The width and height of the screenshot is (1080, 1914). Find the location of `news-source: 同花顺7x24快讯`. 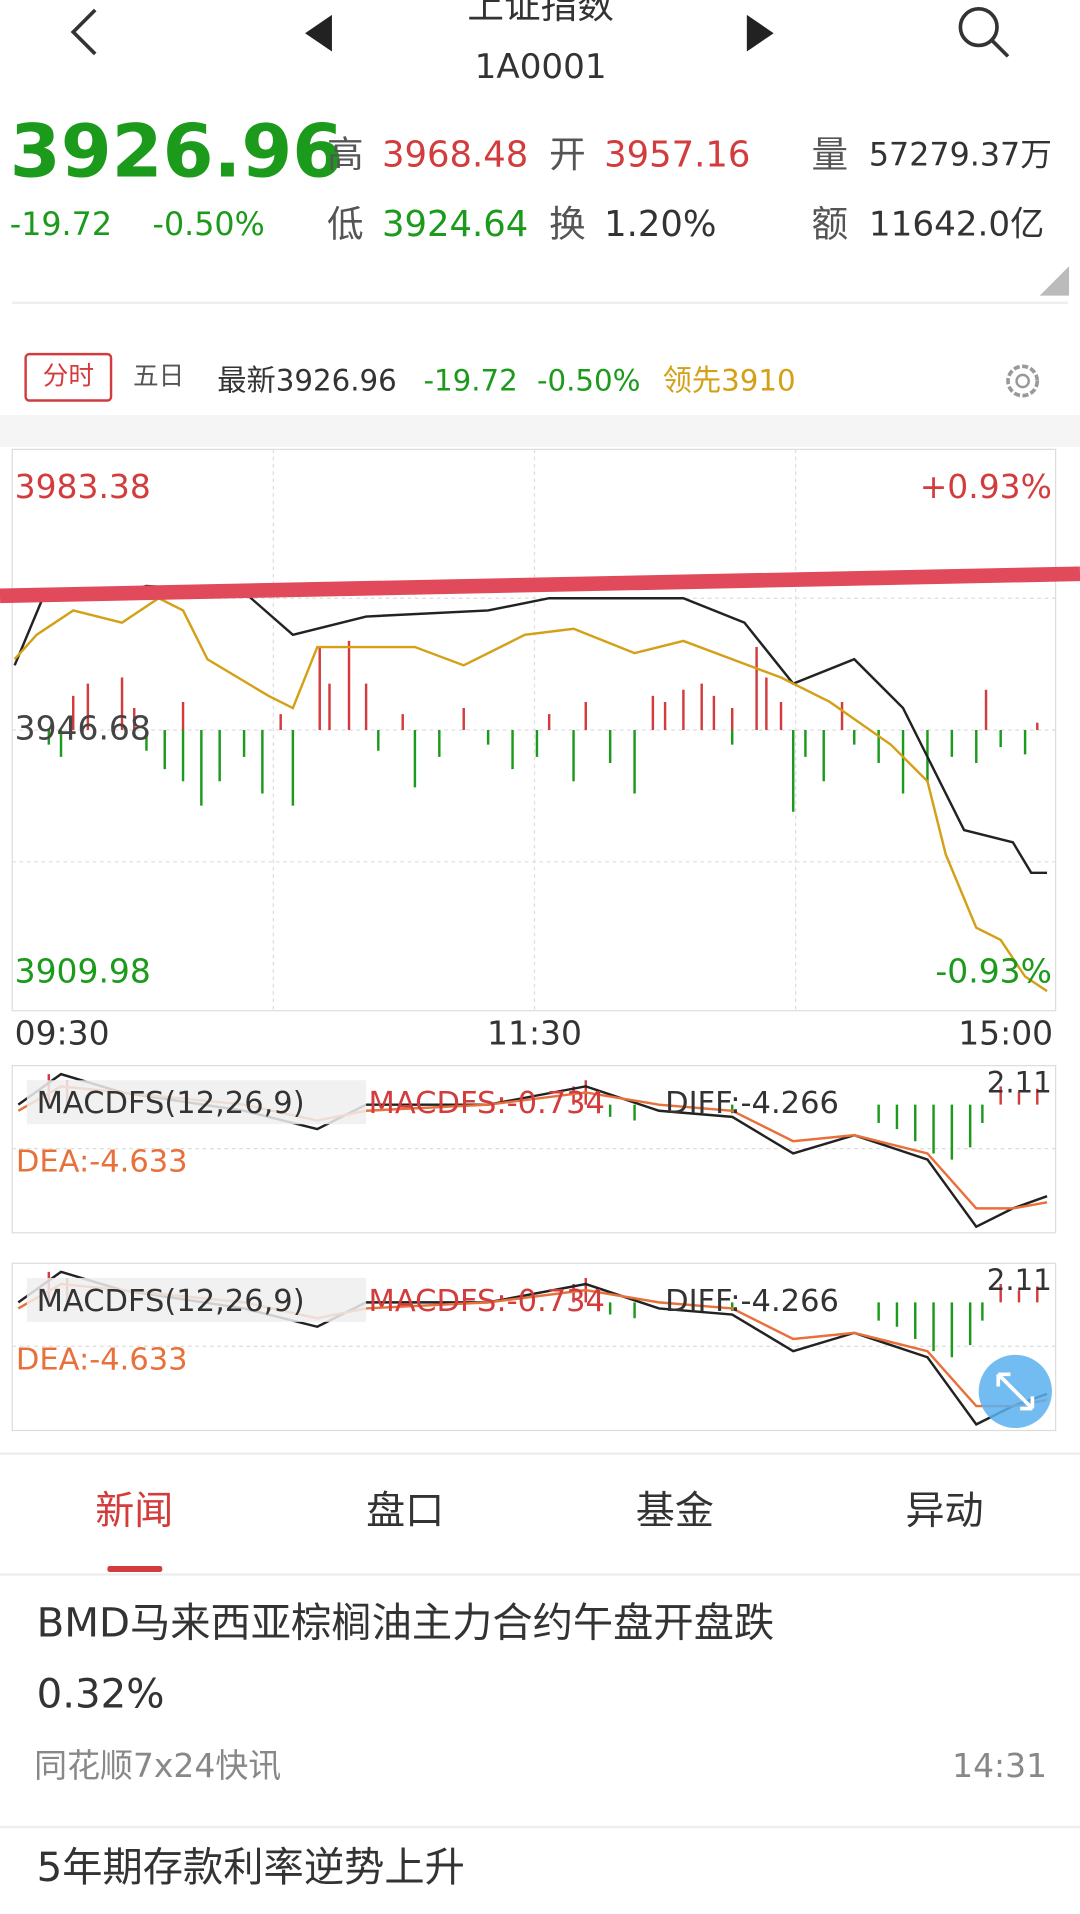

news-source: 同花顺7x24快讯 is located at coordinates (157, 1765).